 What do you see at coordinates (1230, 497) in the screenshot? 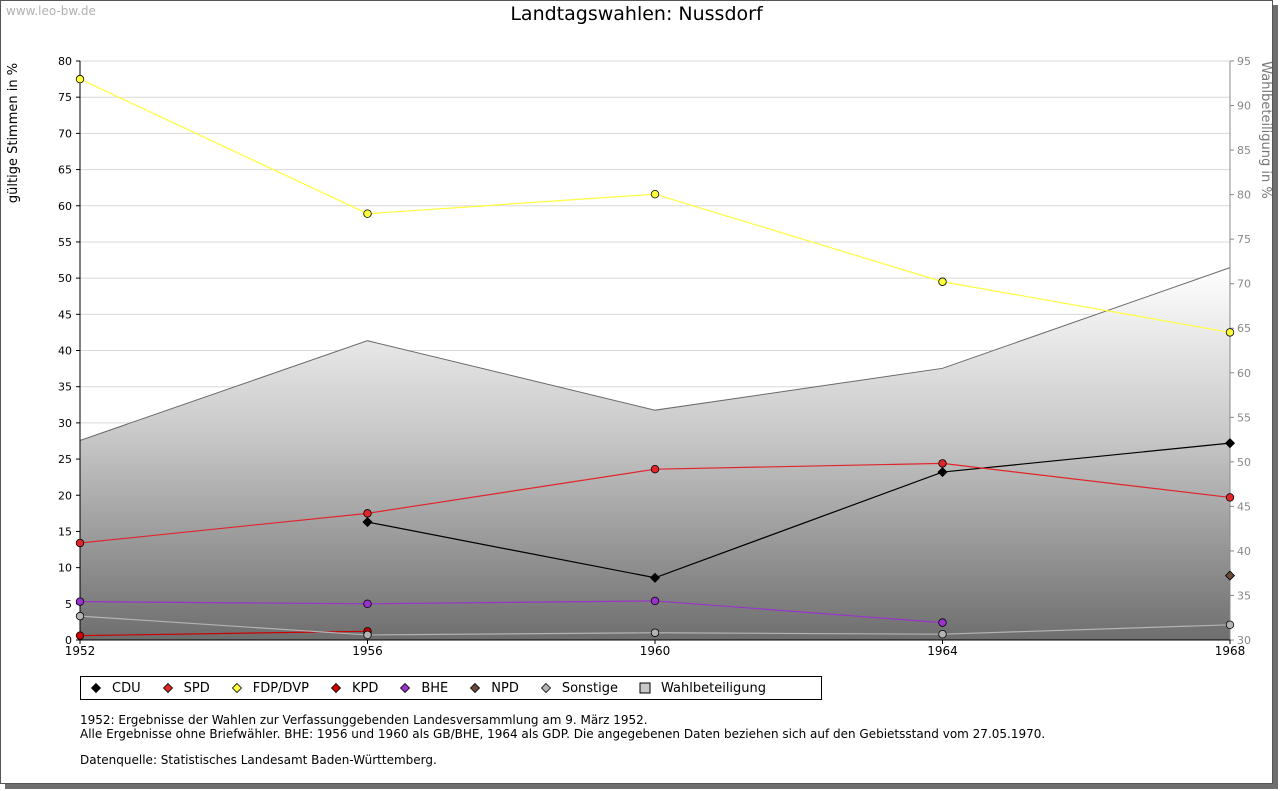
I see `point-spd-1968` at bounding box center [1230, 497].